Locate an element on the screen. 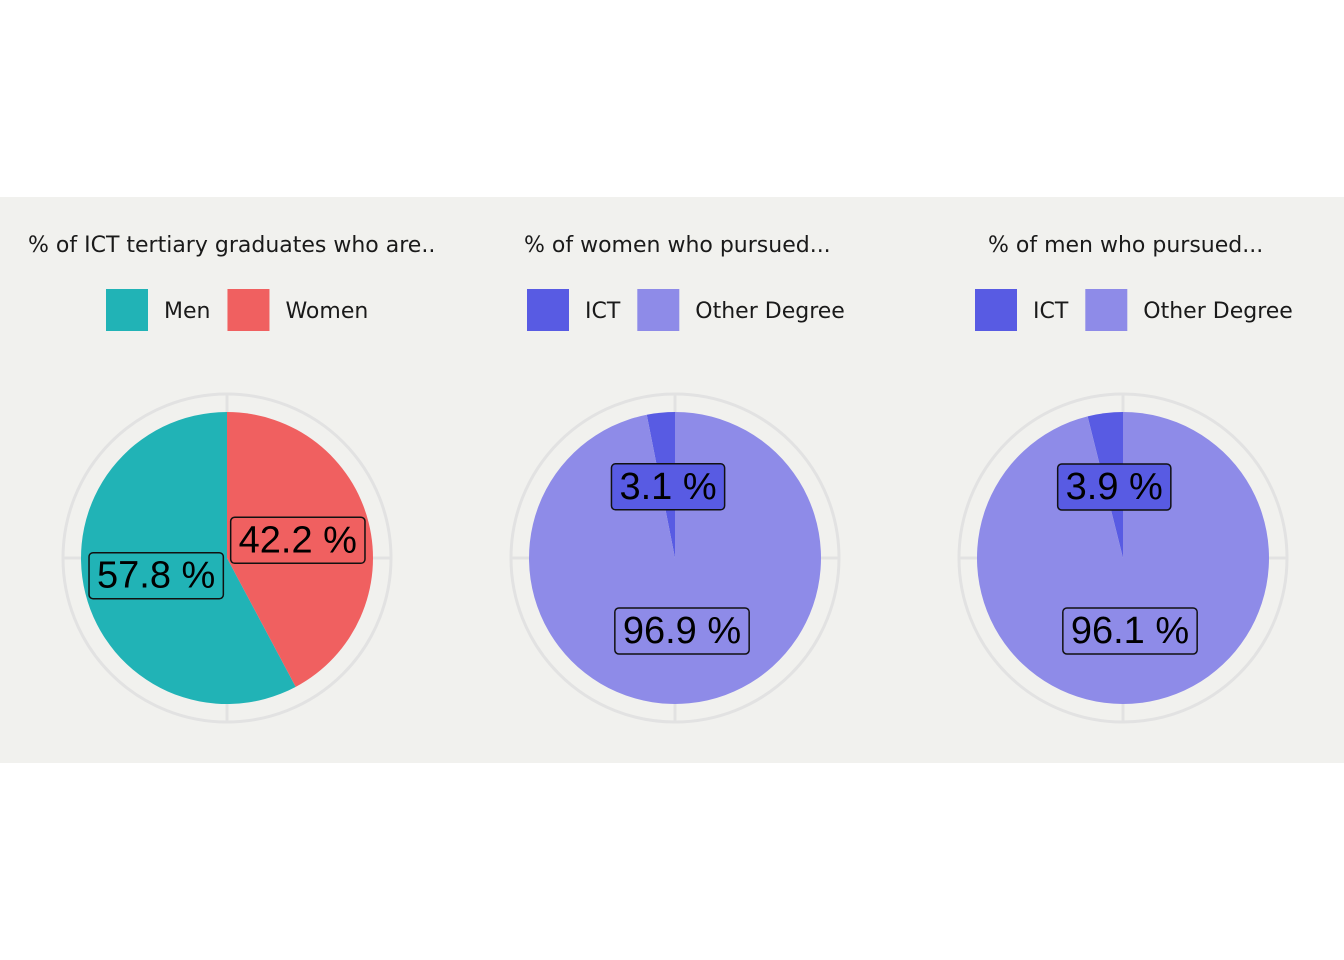  chart-1-data-label-box-women is located at coordinates (297, 540).